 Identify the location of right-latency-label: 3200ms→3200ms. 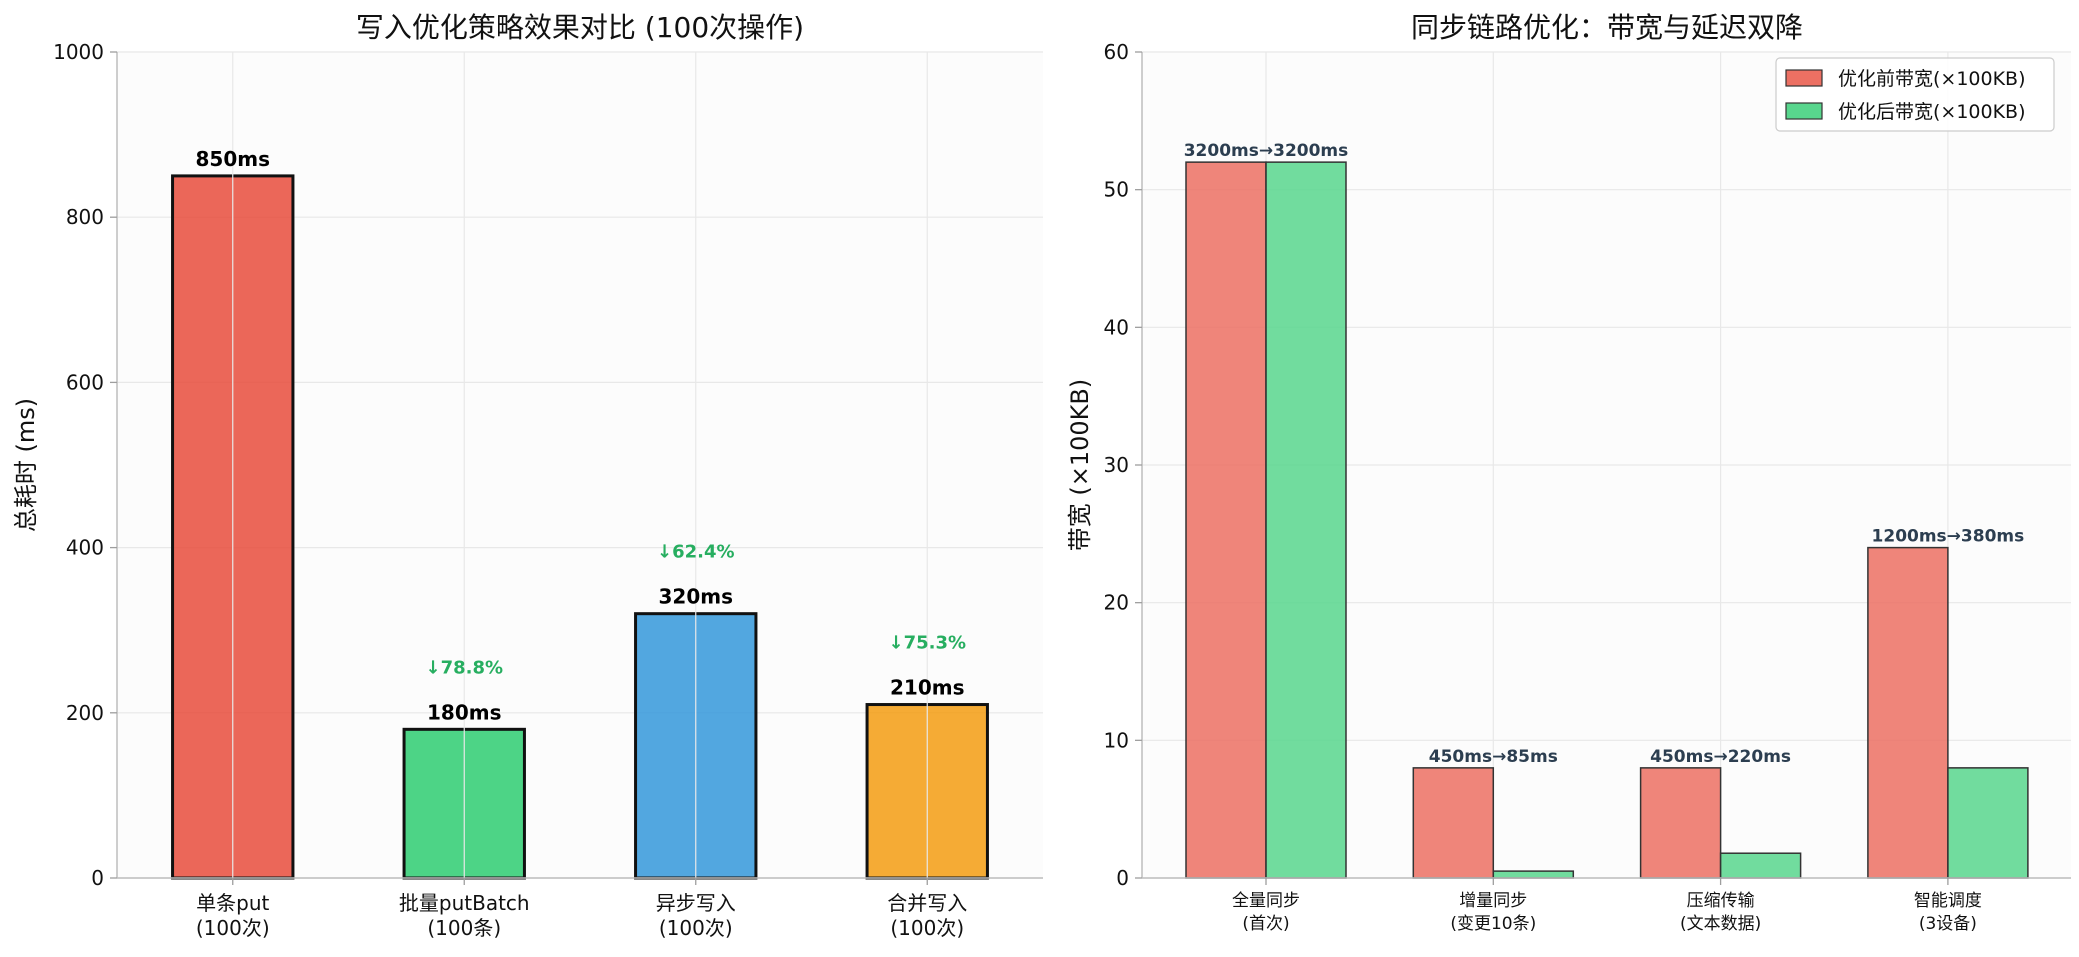
(1266, 151).